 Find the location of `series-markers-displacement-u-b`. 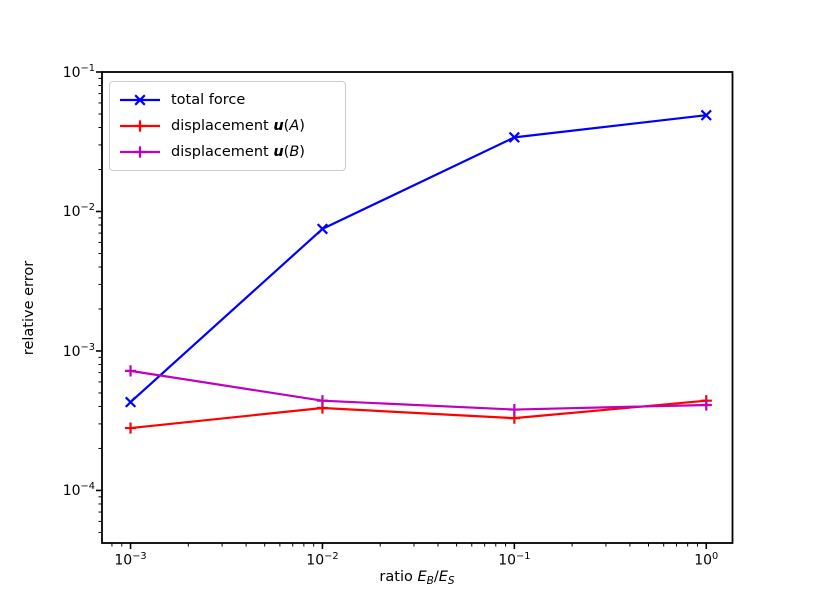

series-markers-displacement-u-b is located at coordinates (418, 390).